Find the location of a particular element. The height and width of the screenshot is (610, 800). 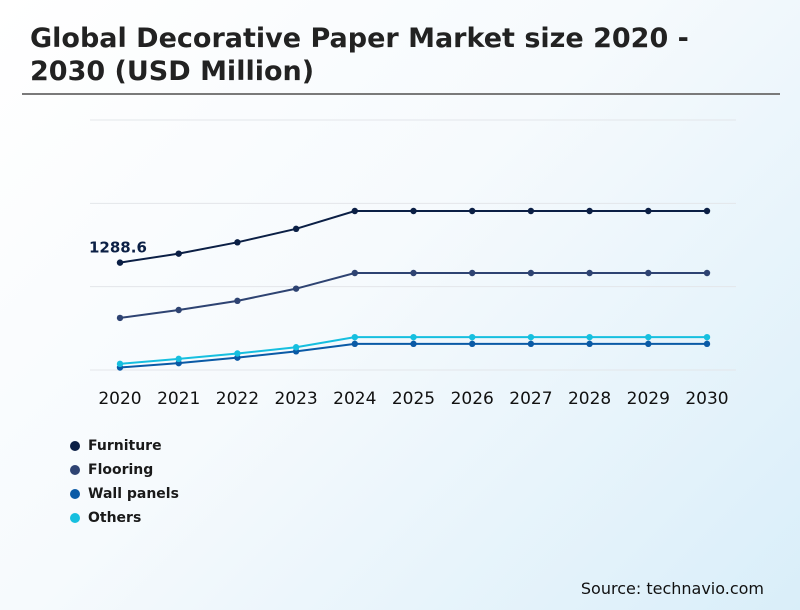

legend-item-others: Others is located at coordinates (124, 518).